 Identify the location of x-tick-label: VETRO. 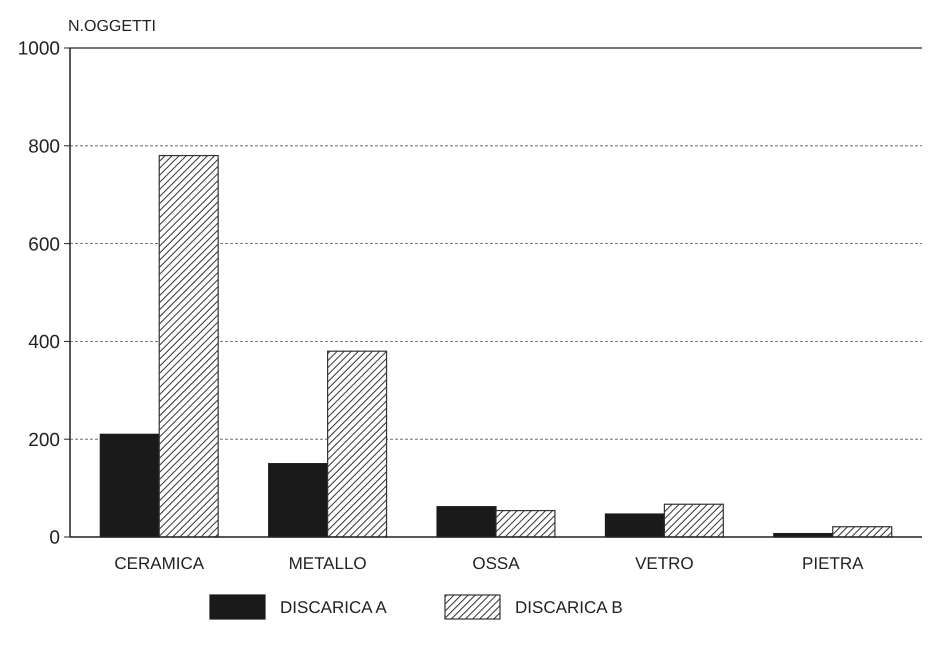
(664, 563).